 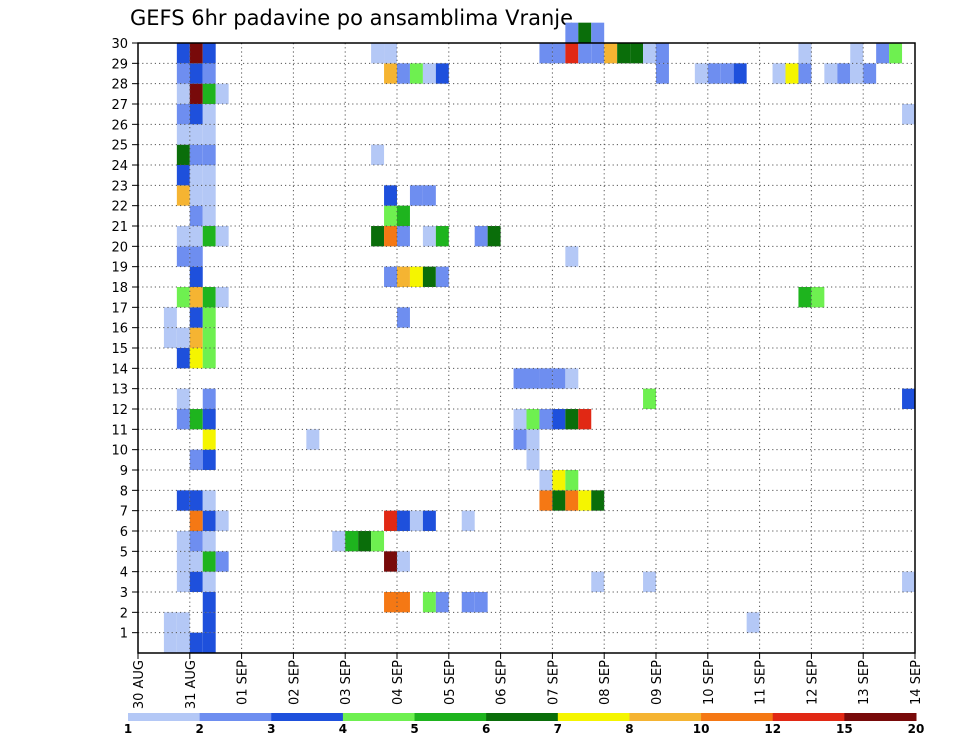 I want to click on y-tick-label: 18, so click(x=119, y=288).